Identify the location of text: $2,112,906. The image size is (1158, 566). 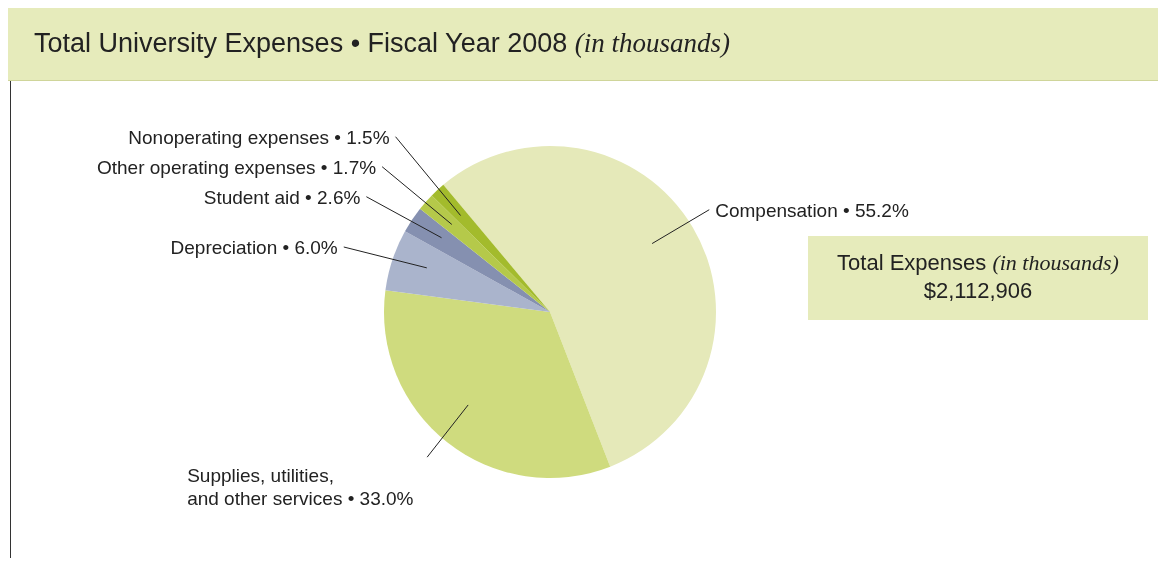
(978, 291).